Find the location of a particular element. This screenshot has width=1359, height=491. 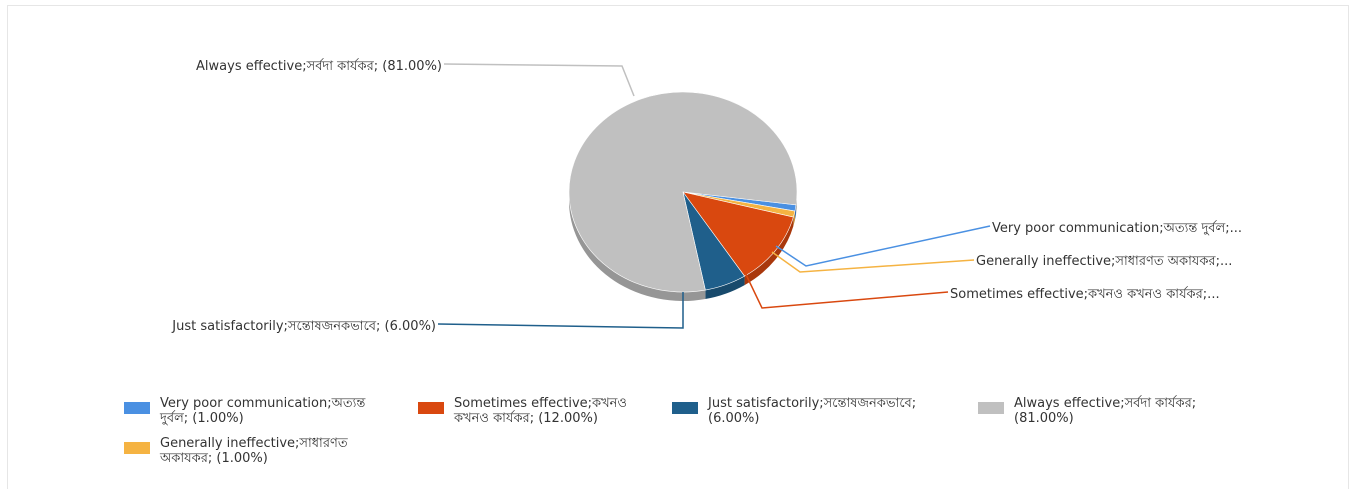

pie-depth is located at coordinates (683, 196).